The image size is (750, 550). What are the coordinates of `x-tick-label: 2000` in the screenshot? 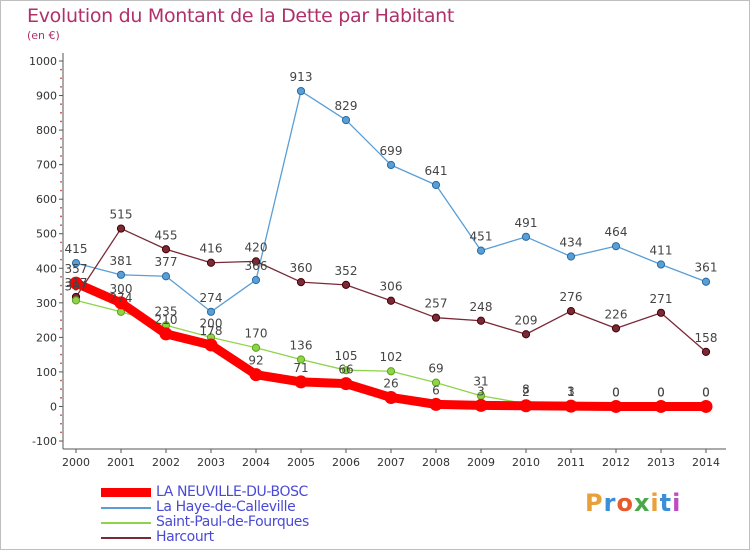 It's located at (76, 462).